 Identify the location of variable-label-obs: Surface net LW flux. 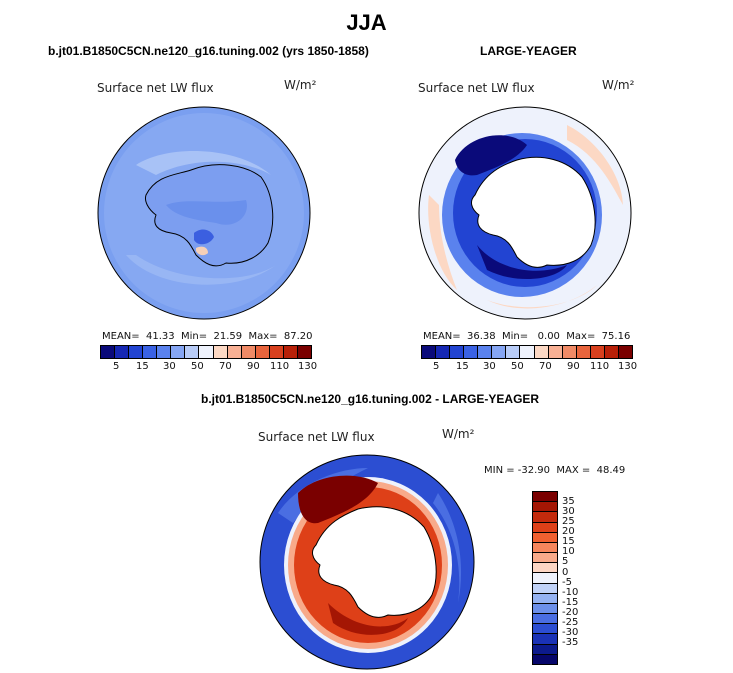
(476, 88).